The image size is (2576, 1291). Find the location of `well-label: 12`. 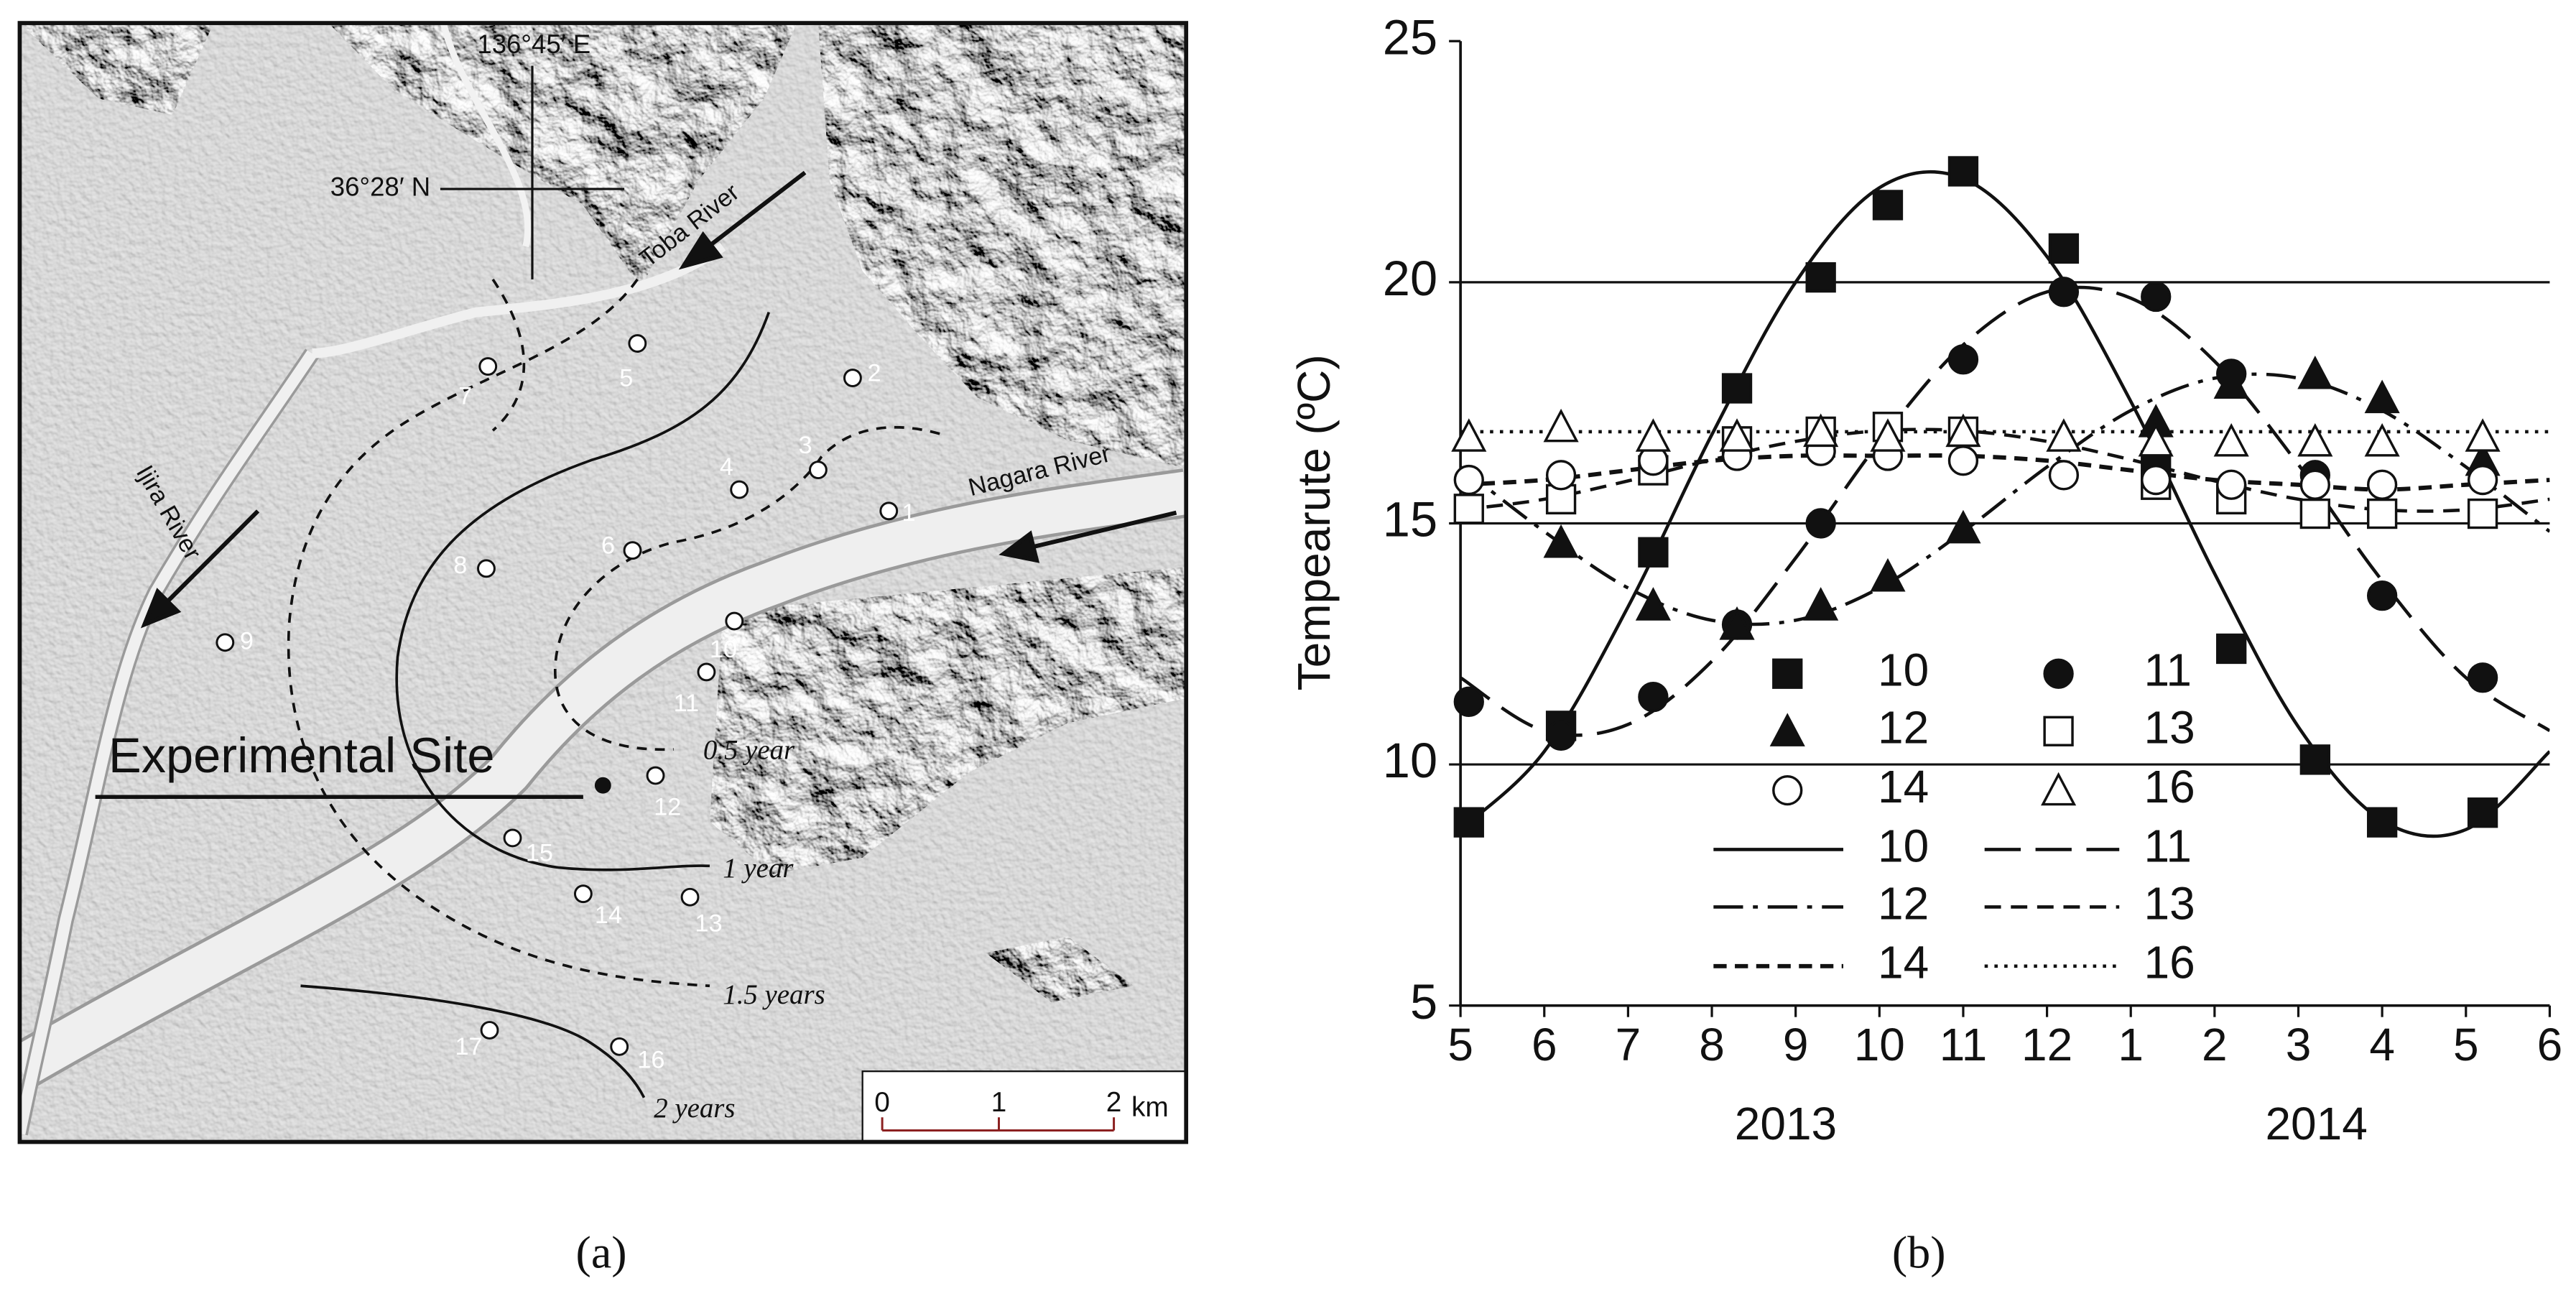

well-label: 12 is located at coordinates (667, 806).